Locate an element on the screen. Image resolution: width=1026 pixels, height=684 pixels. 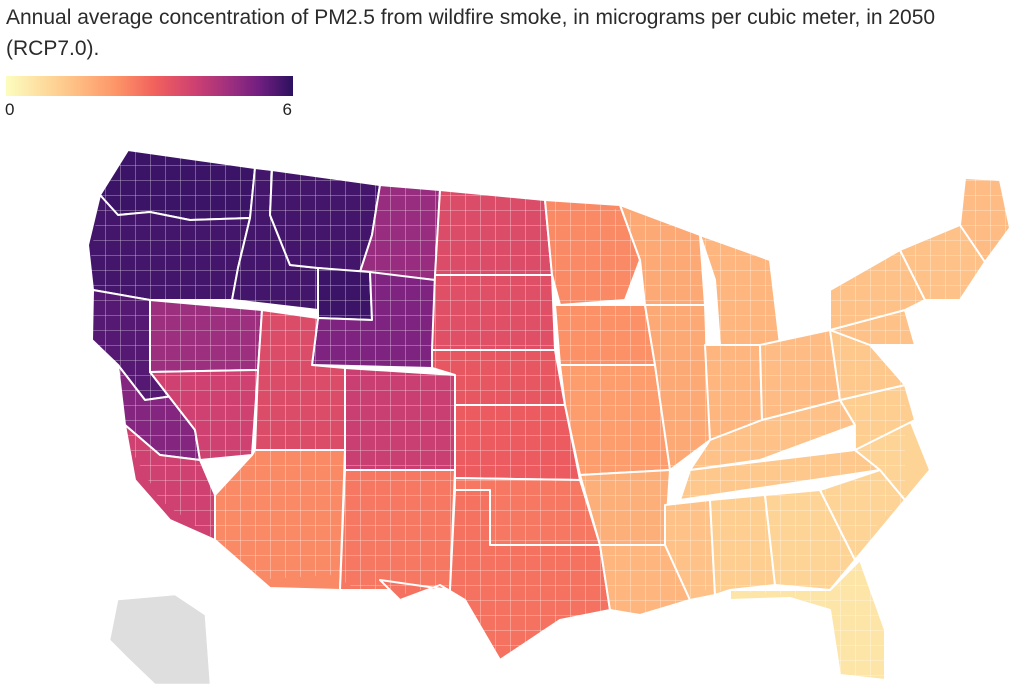
region-missouri is located at coordinates (615, 420).